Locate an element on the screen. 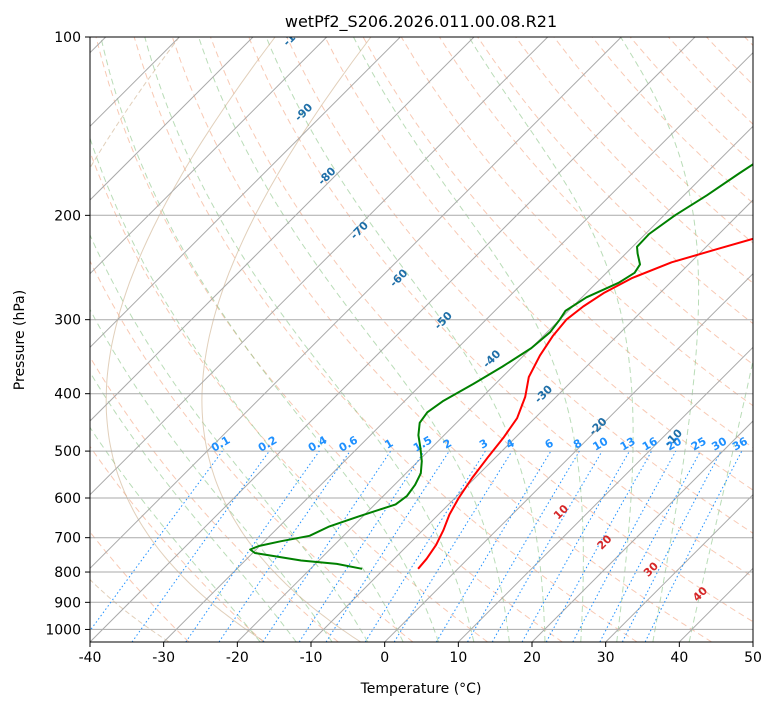 The image size is (775, 708). y-axis-title: Pressure (hPa) is located at coordinates (20, 340).